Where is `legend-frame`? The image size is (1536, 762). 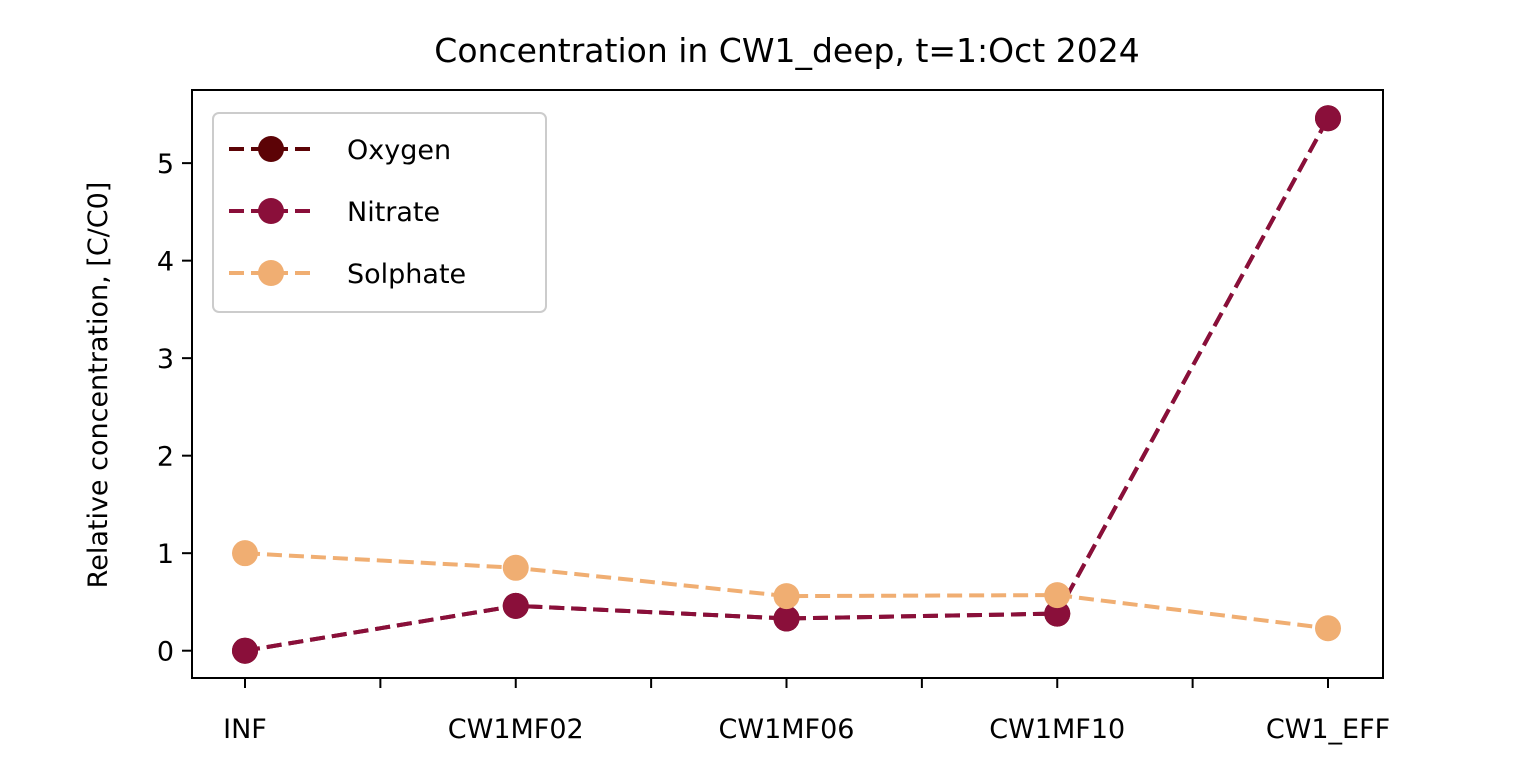
legend-frame is located at coordinates (379, 212).